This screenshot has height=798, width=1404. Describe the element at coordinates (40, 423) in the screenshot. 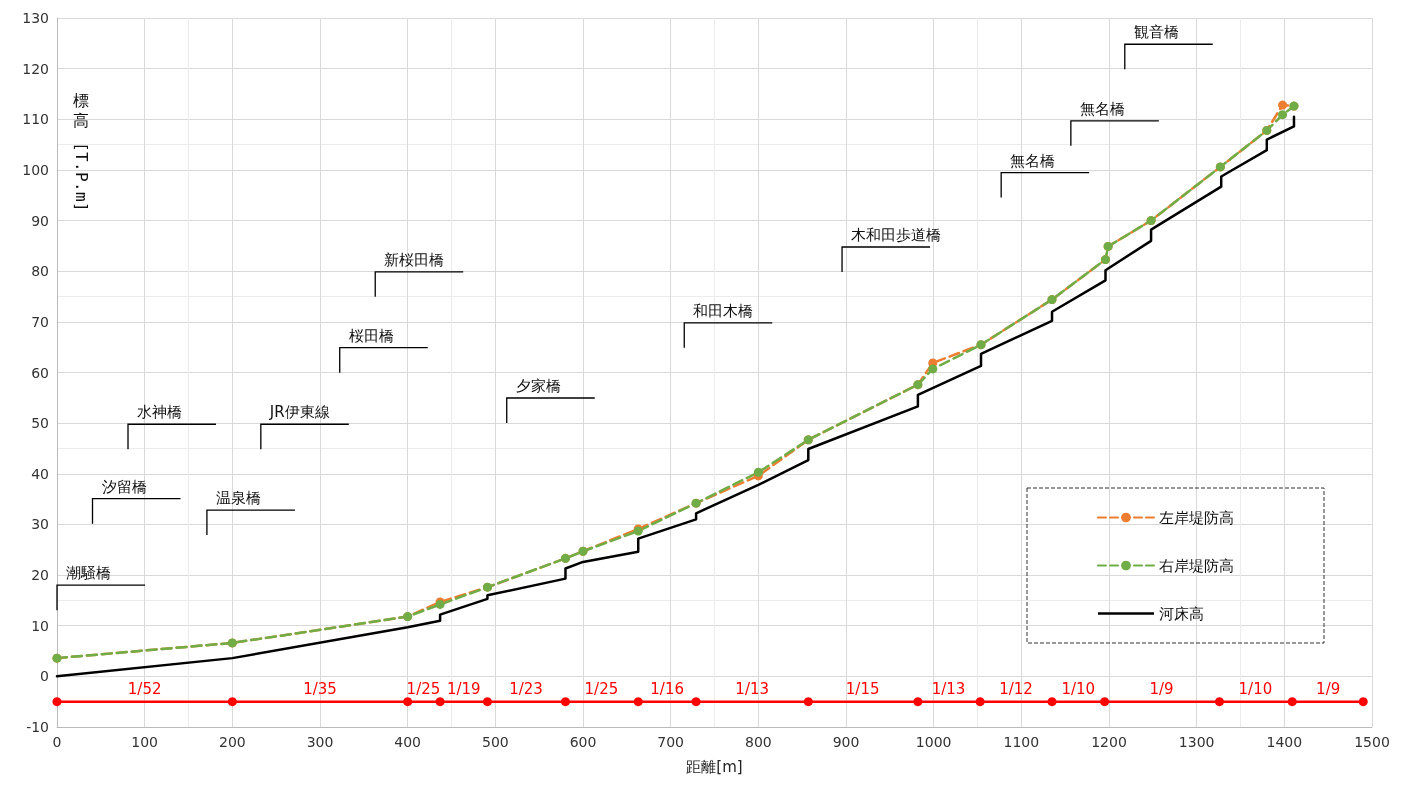

I see `y-tick-label: 50` at that location.